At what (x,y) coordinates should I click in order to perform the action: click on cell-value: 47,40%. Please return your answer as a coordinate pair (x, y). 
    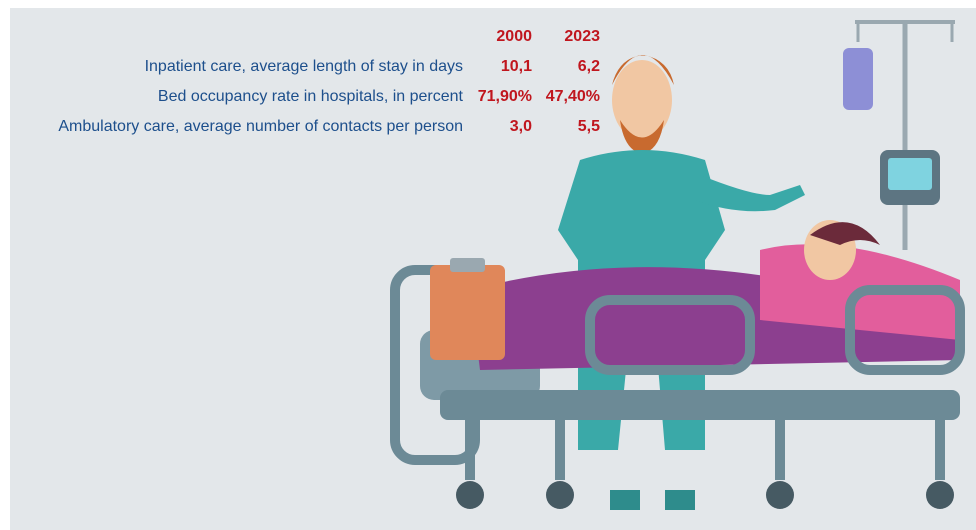
    Looking at the image, I should click on (573, 96).